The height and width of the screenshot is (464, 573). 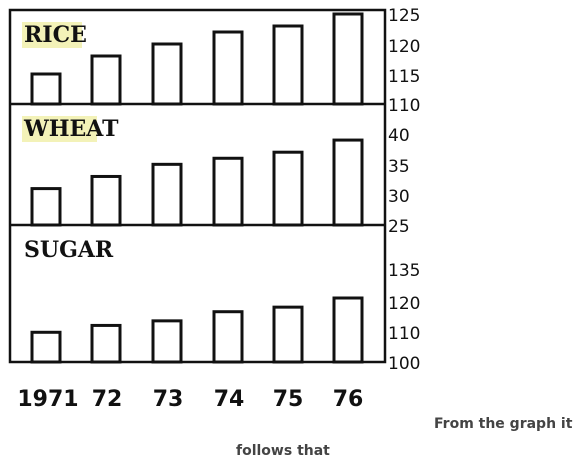 What do you see at coordinates (288, 399) in the screenshot?
I see `x-label-75: 75` at bounding box center [288, 399].